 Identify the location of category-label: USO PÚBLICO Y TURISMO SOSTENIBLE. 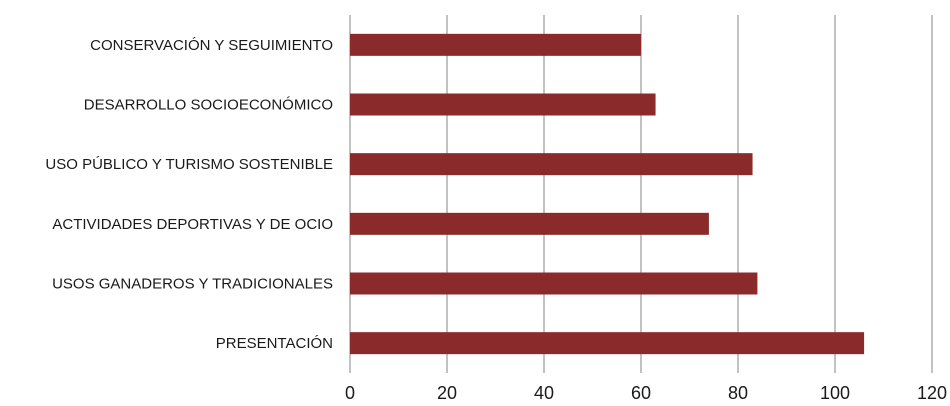
(189, 164).